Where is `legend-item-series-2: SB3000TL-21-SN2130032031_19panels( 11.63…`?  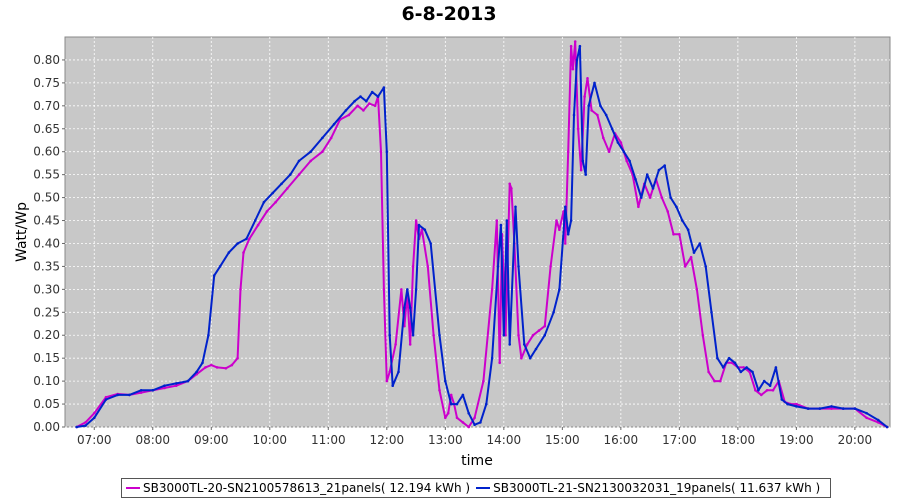 legend-item-series-2: SB3000TL-21-SN2130032031_19panels( 11.63… is located at coordinates (648, 488).